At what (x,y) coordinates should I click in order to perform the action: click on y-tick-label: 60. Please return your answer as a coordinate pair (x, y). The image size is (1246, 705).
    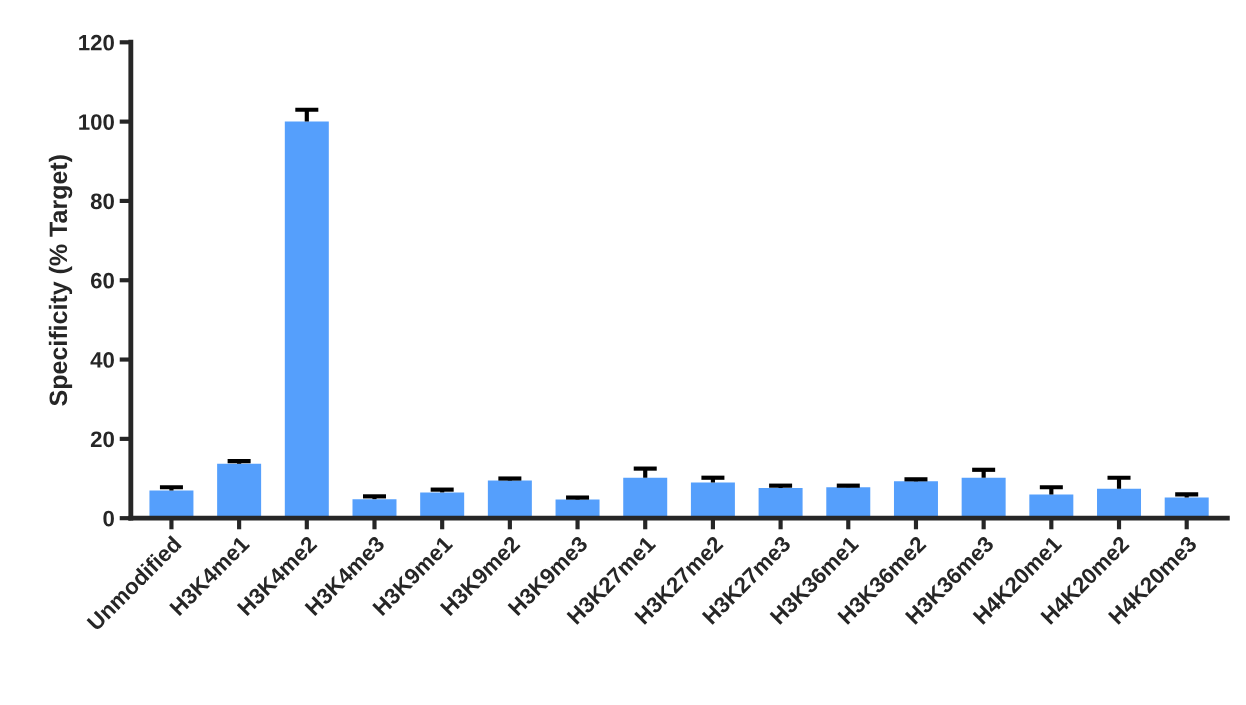
    Looking at the image, I should click on (102, 280).